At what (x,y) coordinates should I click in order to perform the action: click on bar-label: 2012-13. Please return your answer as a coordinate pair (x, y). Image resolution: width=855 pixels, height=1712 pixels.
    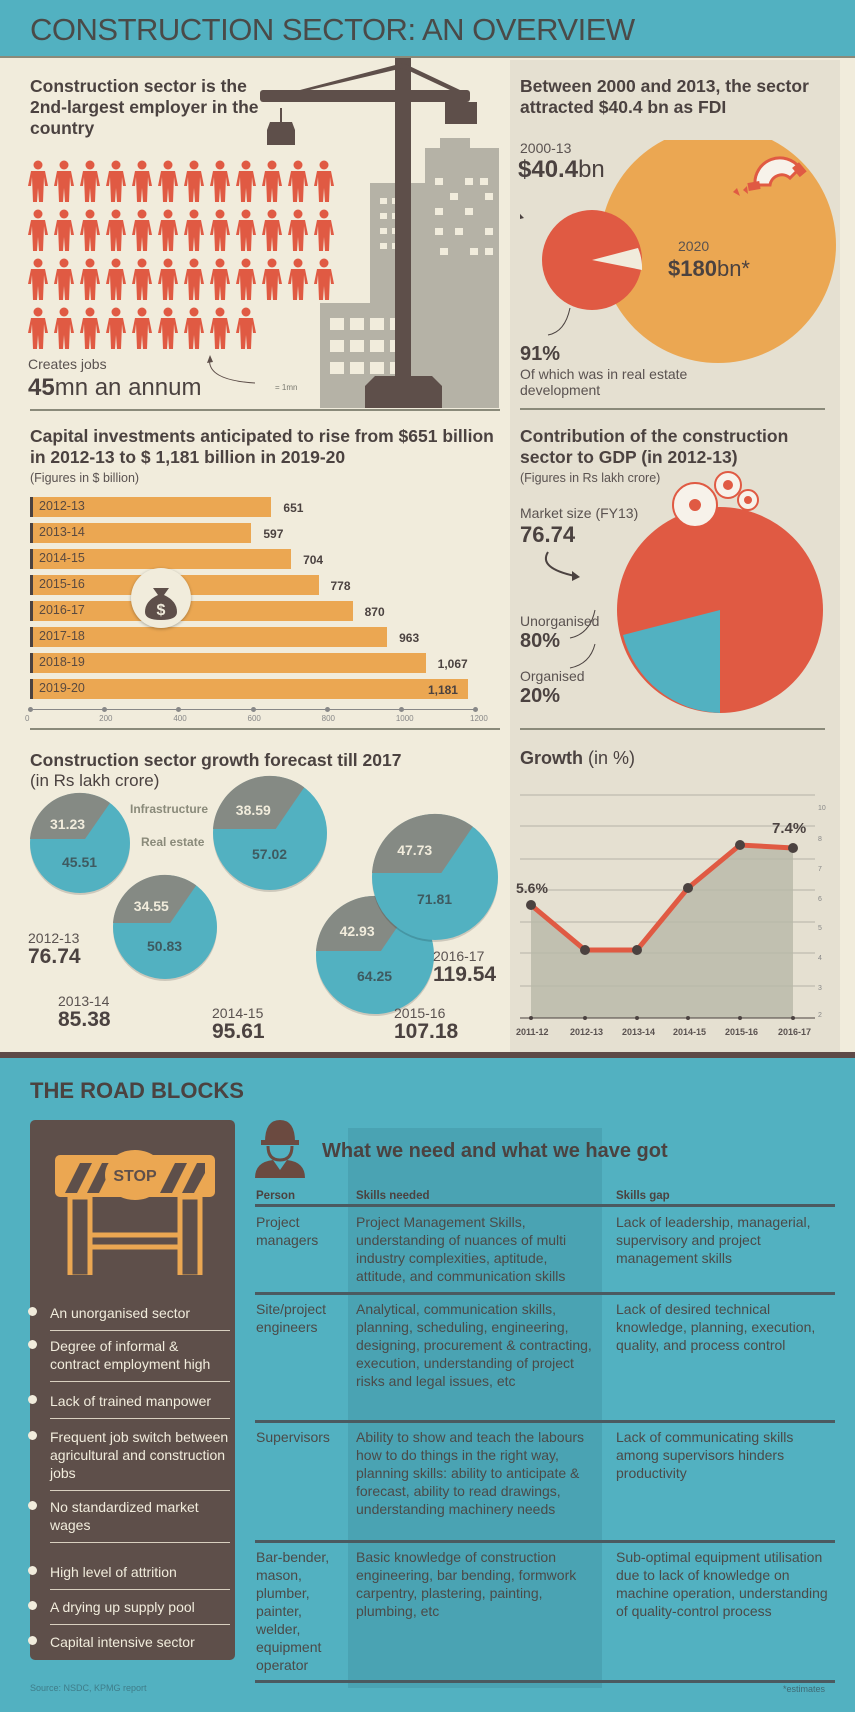
    Looking at the image, I should click on (62, 506).